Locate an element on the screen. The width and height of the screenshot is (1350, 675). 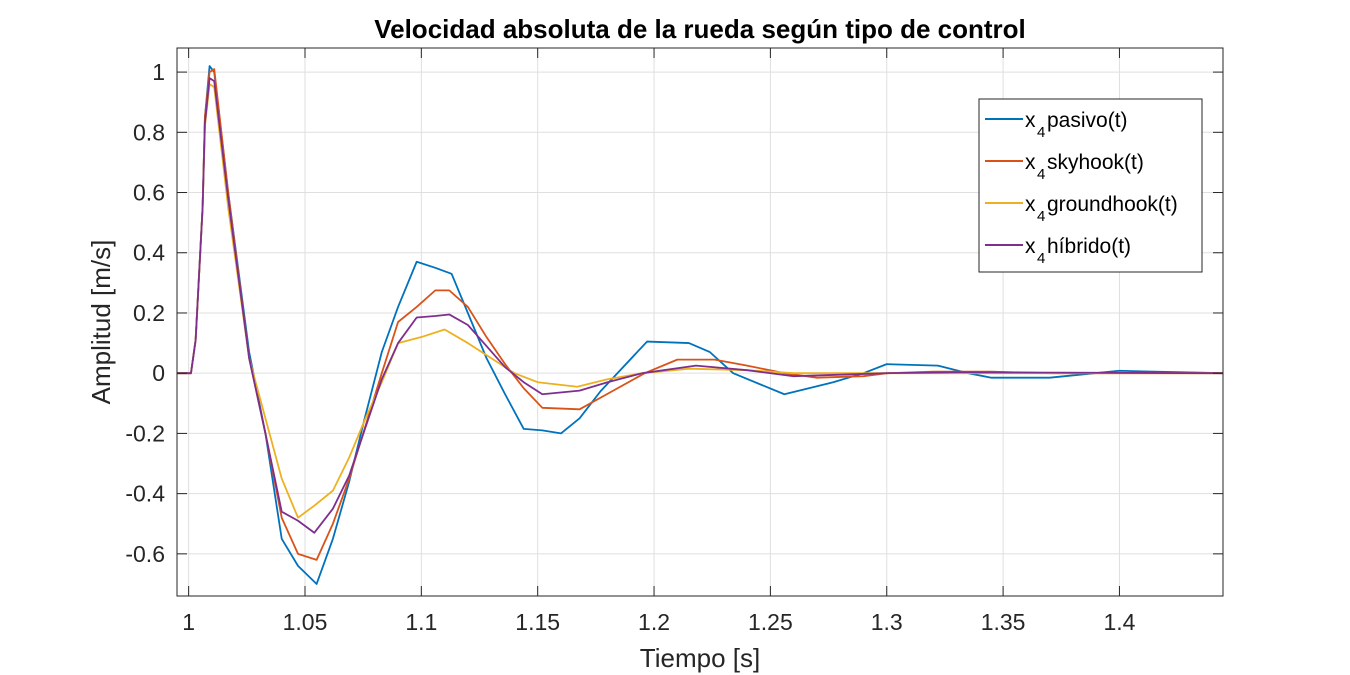
x-tick-label: 1.35 is located at coordinates (1003, 622).